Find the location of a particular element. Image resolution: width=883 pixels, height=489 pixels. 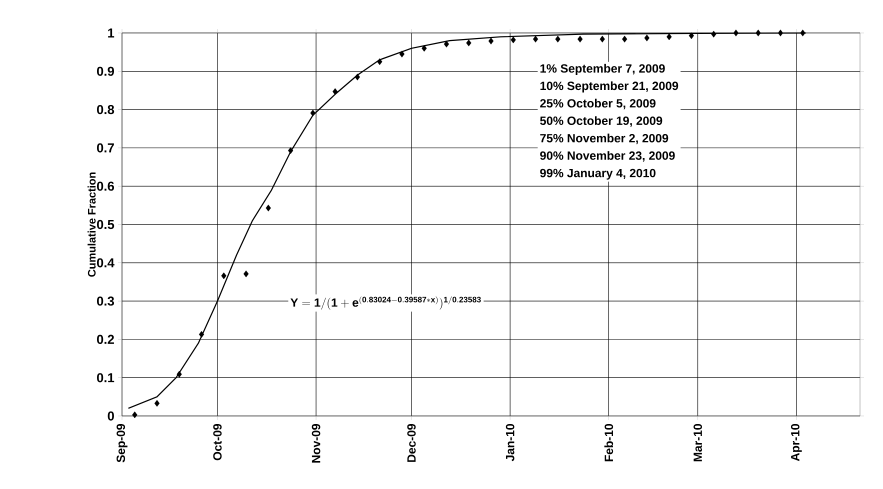

x-tick-label: Mar-10 is located at coordinates (698, 443).